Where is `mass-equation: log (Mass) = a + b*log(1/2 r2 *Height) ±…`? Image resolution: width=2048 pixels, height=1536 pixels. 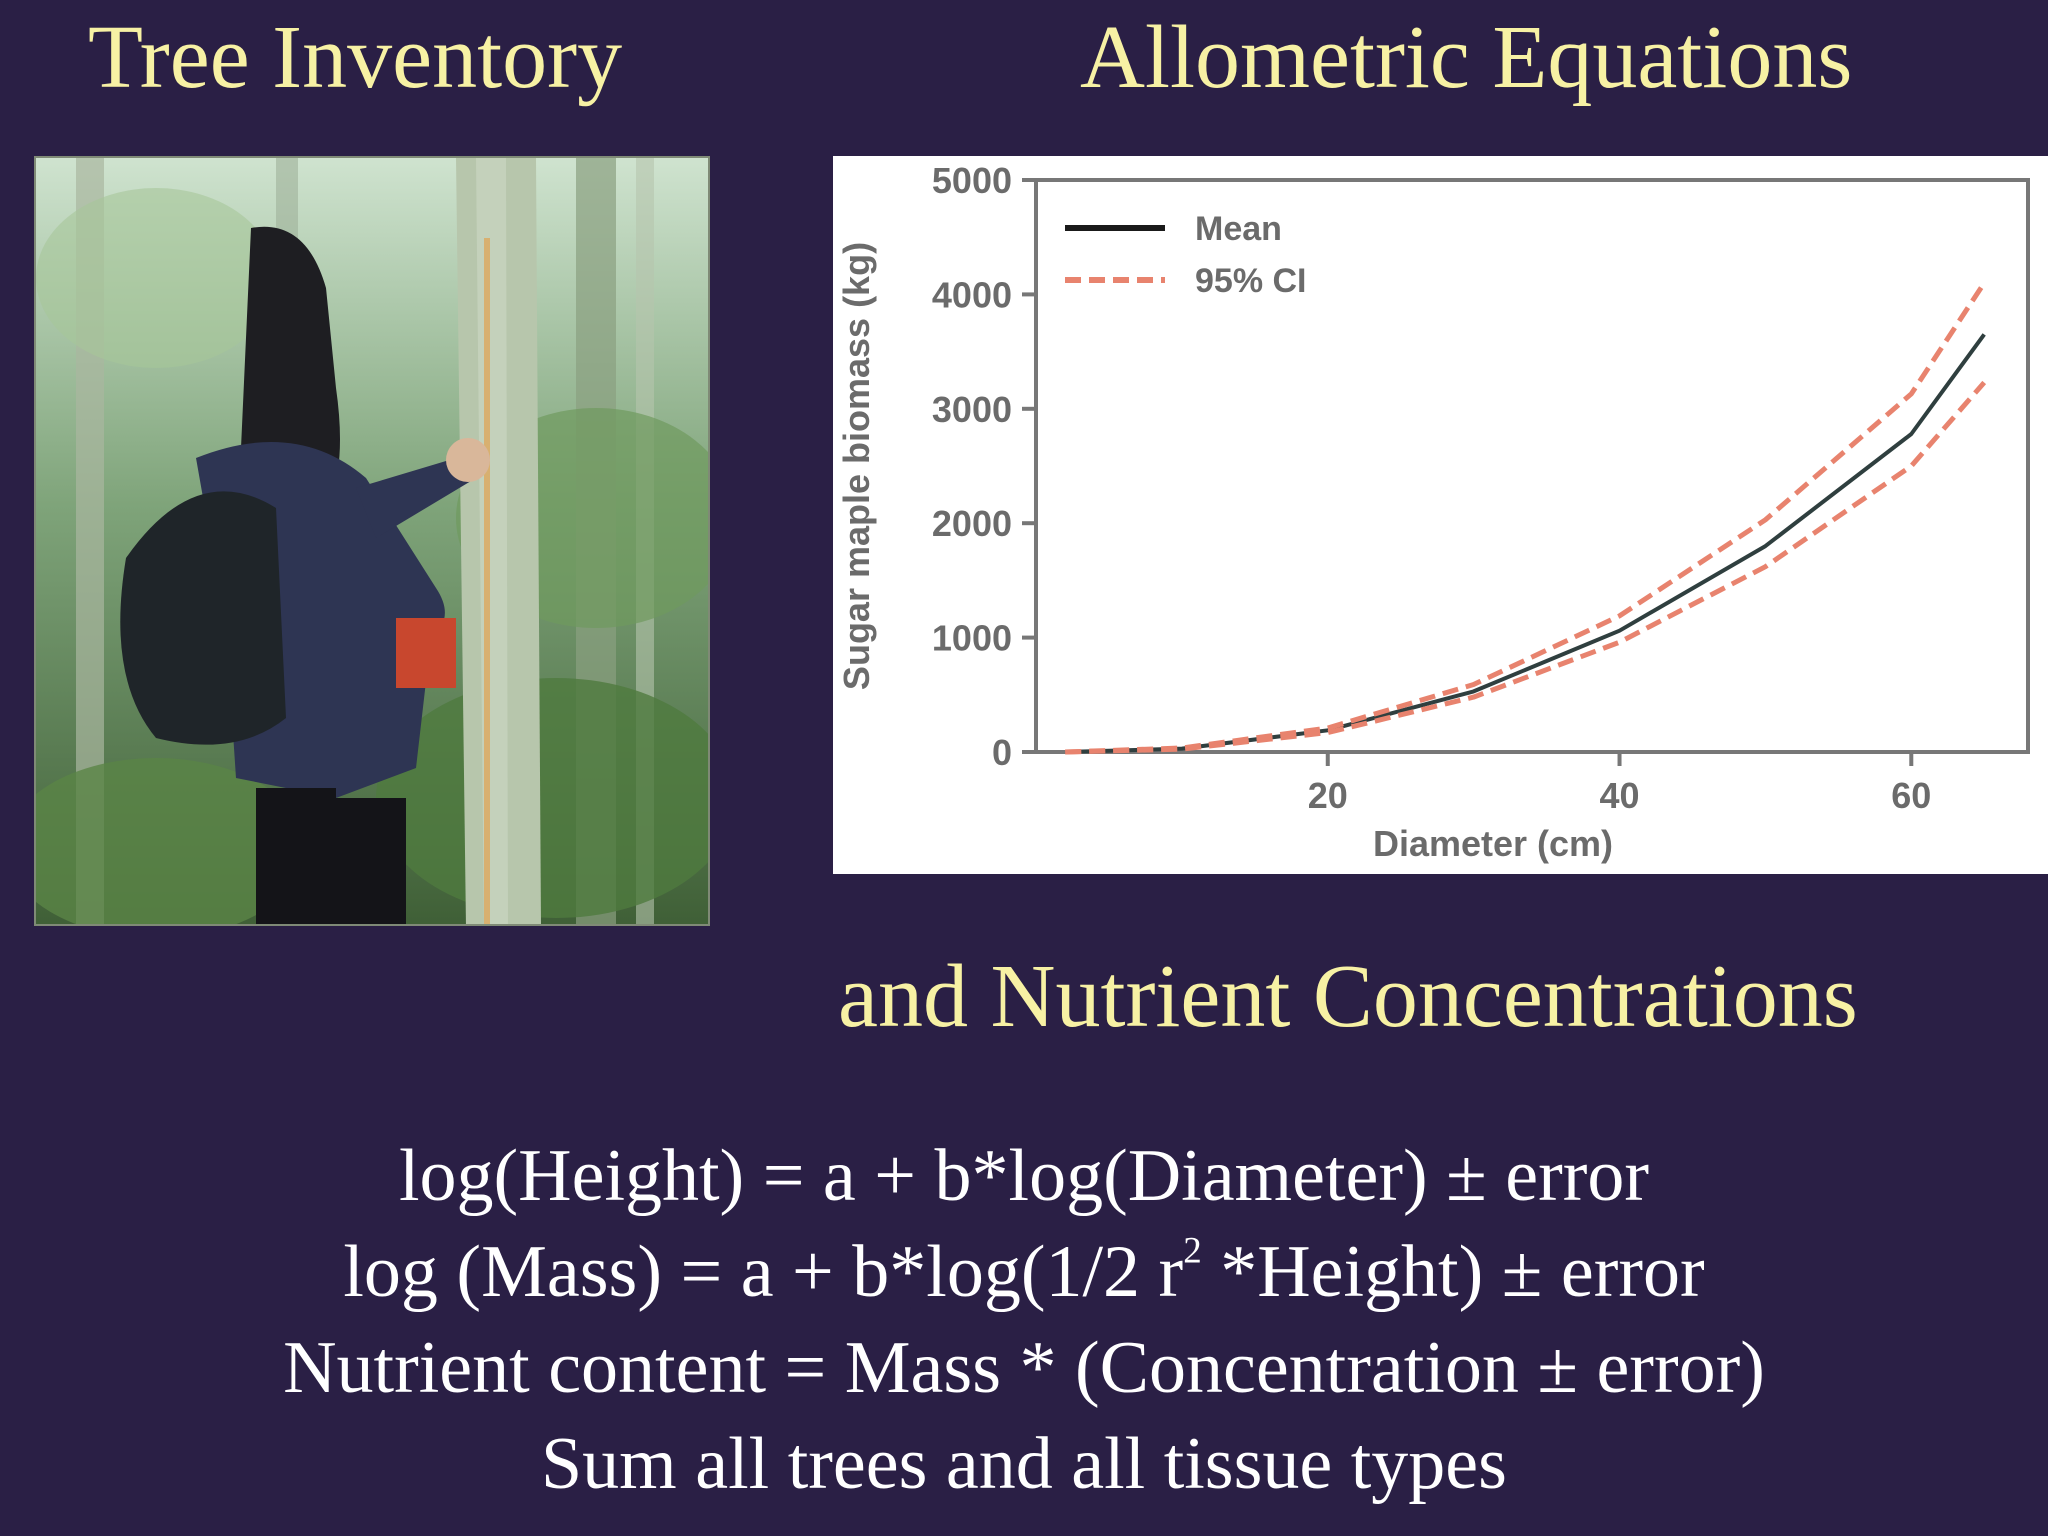
mass-equation: log (Mass) = a + b*log(1/2 r2 *Height) ±… is located at coordinates (1024, 1272).